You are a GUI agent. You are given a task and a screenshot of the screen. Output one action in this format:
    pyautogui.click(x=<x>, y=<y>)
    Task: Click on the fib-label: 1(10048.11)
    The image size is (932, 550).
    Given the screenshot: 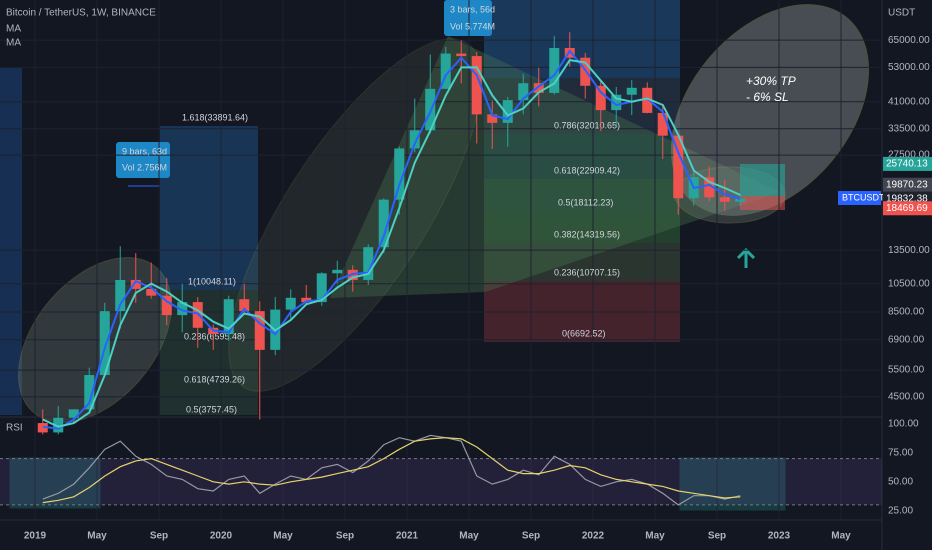 What is the action you would take?
    pyautogui.click(x=212, y=281)
    